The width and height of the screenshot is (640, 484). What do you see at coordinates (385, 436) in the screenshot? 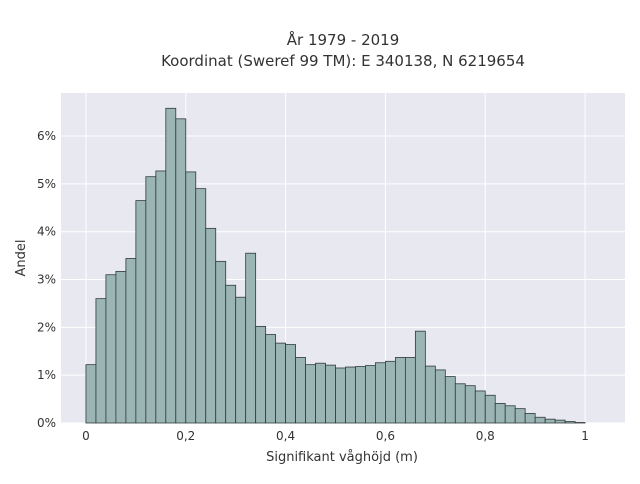
I see `x-tick-label: 0,6` at bounding box center [385, 436].